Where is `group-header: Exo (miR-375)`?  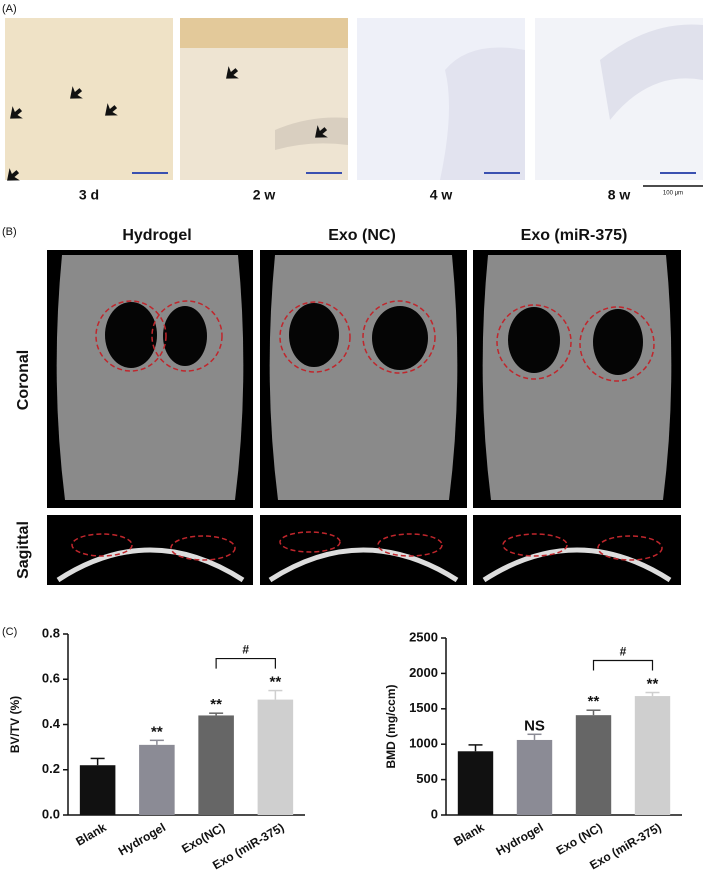
group-header: Exo (miR-375) is located at coordinates (574, 235).